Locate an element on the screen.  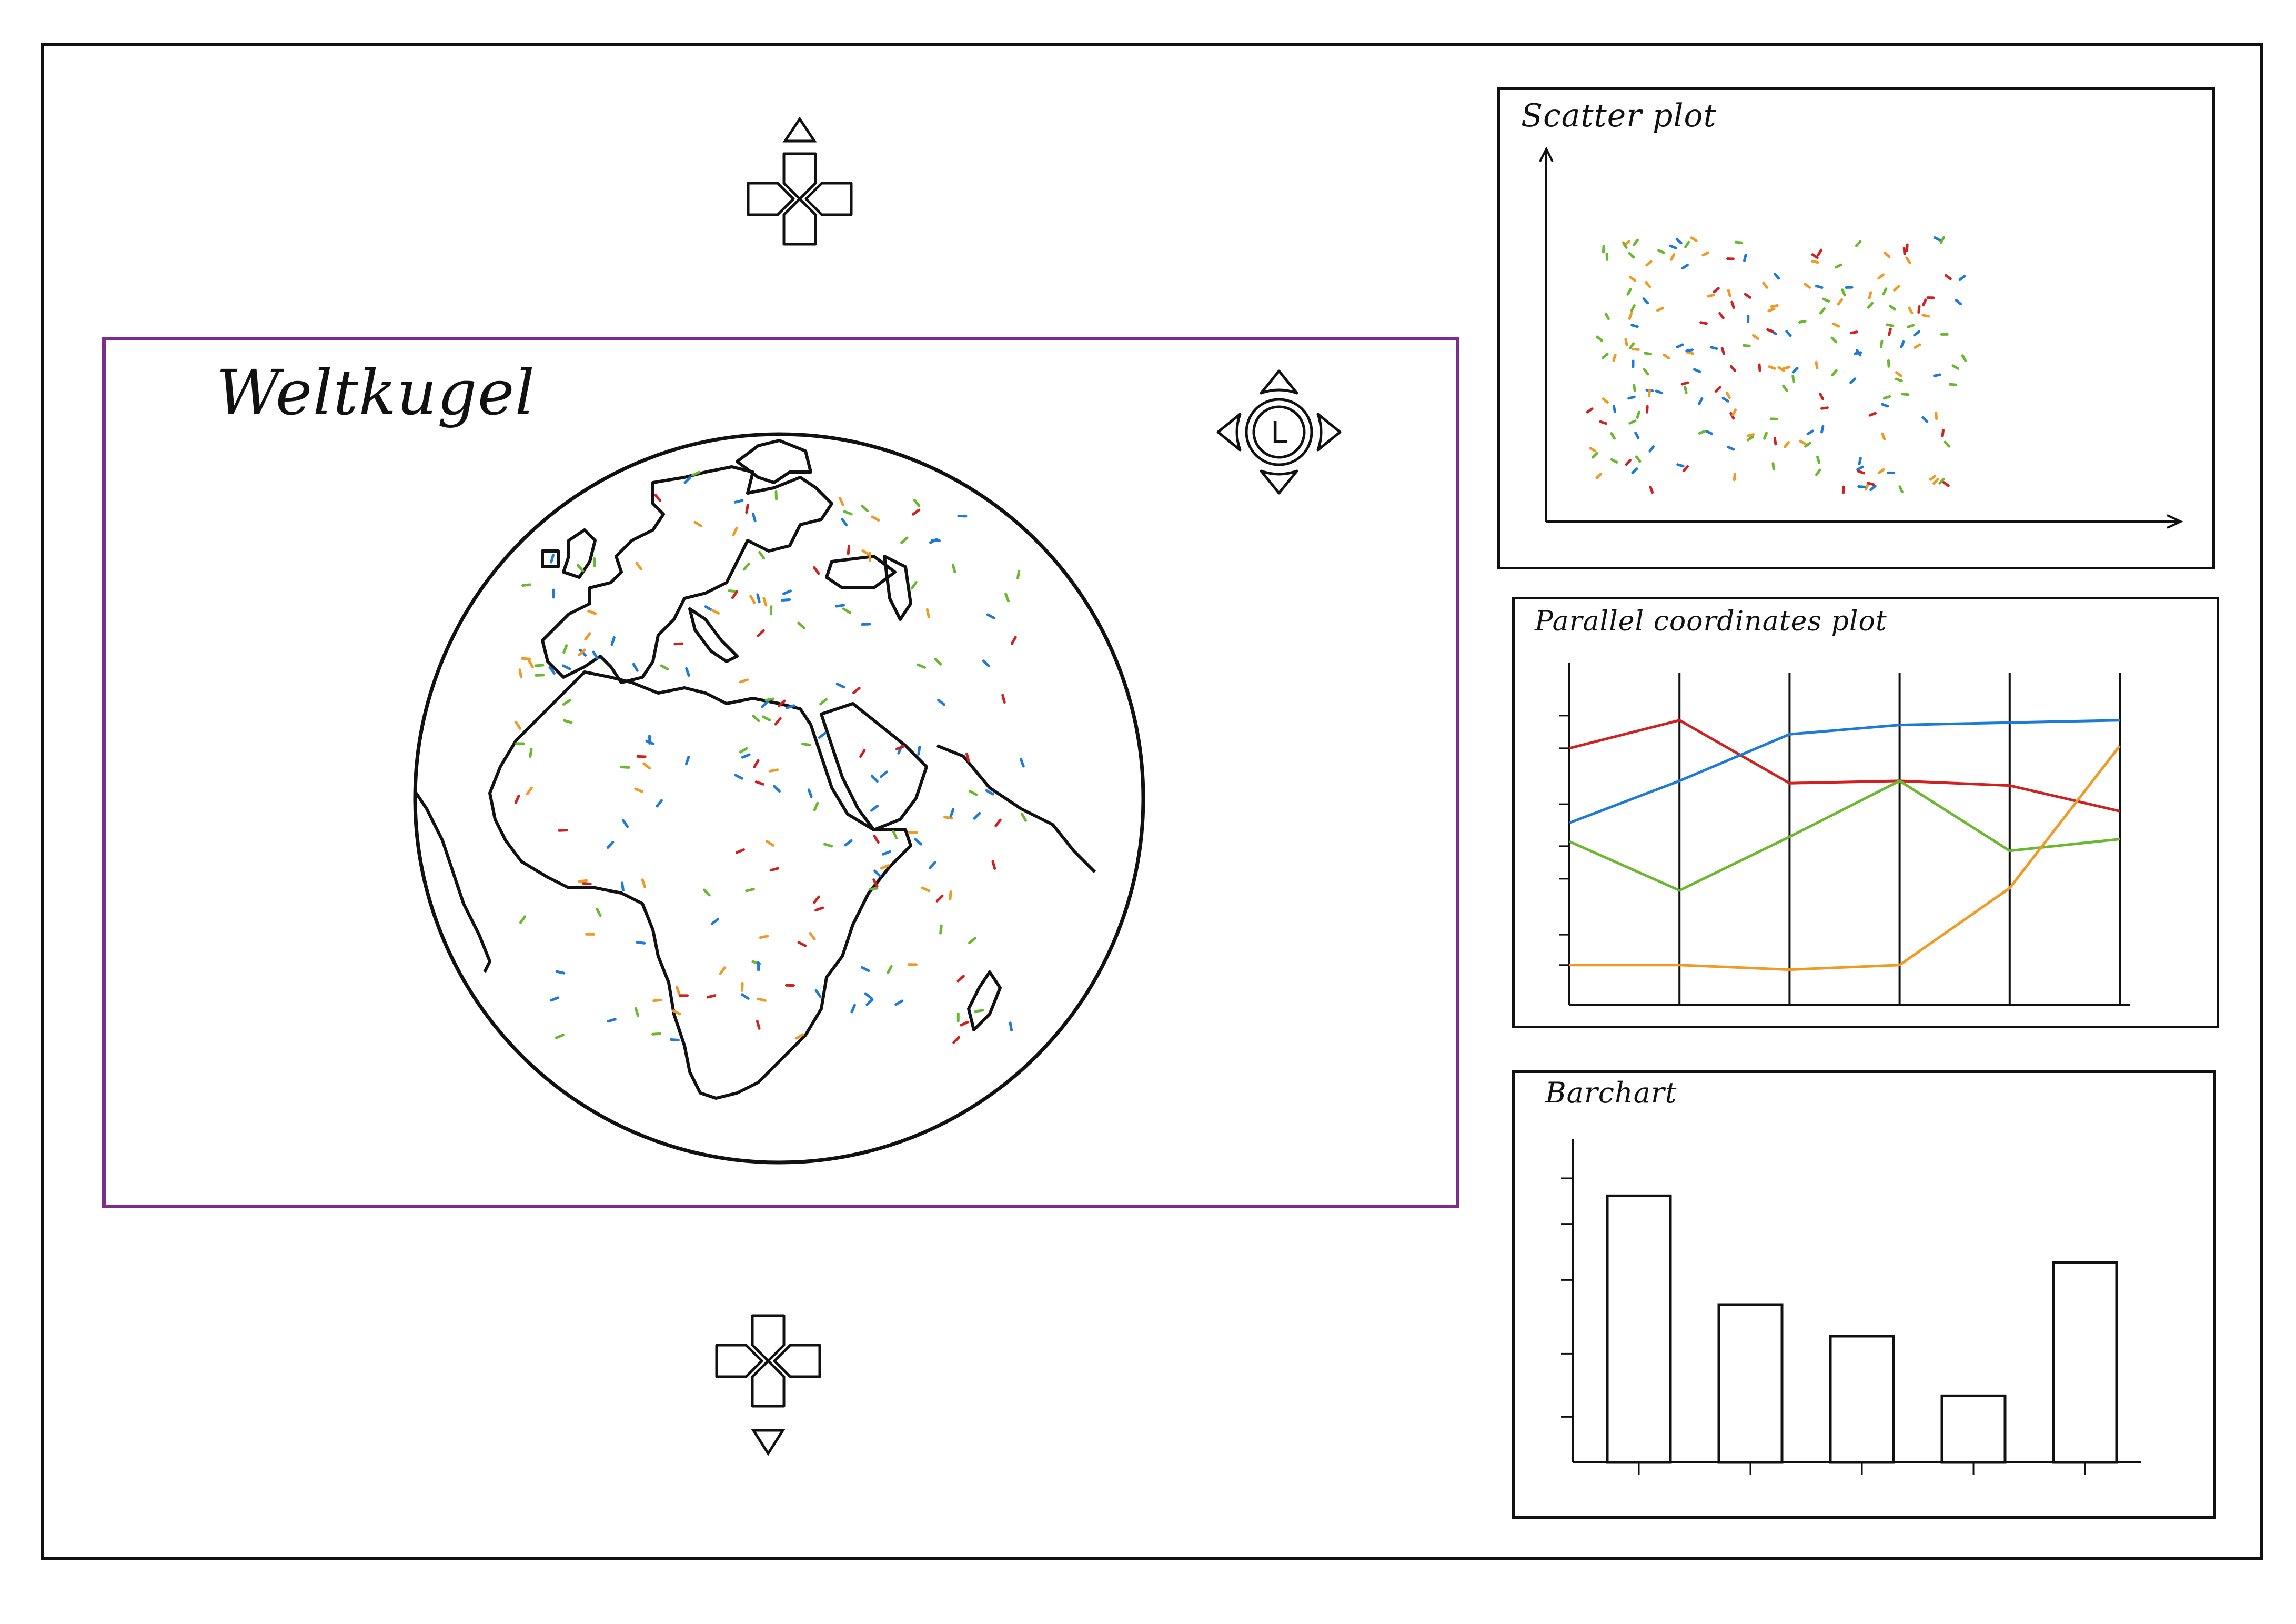
bottom-dpad-control is located at coordinates (768, 1381).